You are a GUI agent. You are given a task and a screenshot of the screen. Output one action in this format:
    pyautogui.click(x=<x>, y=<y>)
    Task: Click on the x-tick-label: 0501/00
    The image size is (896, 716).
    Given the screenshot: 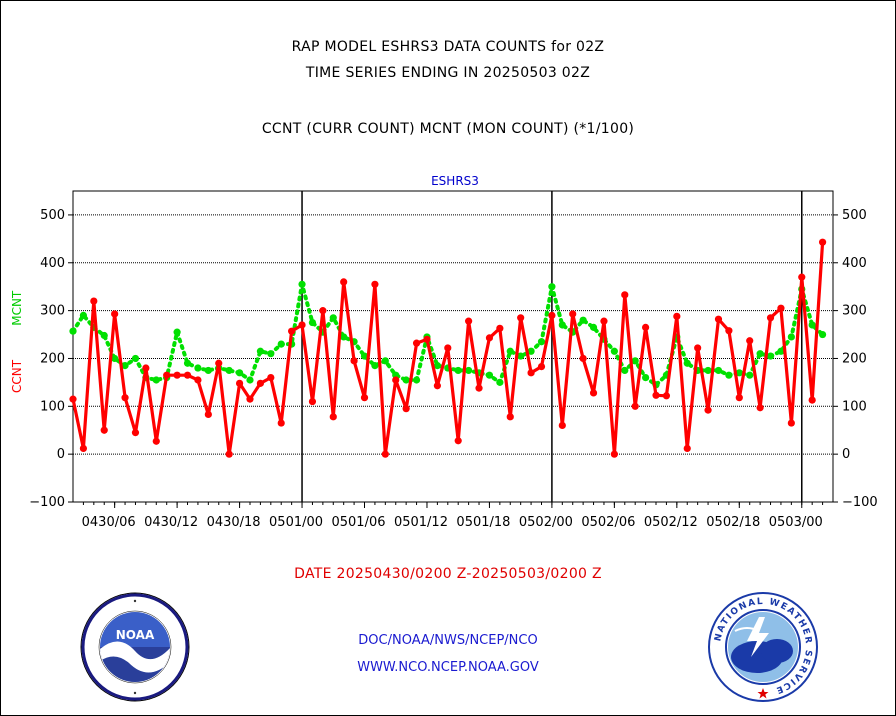 What is the action you would take?
    pyautogui.click(x=296, y=522)
    